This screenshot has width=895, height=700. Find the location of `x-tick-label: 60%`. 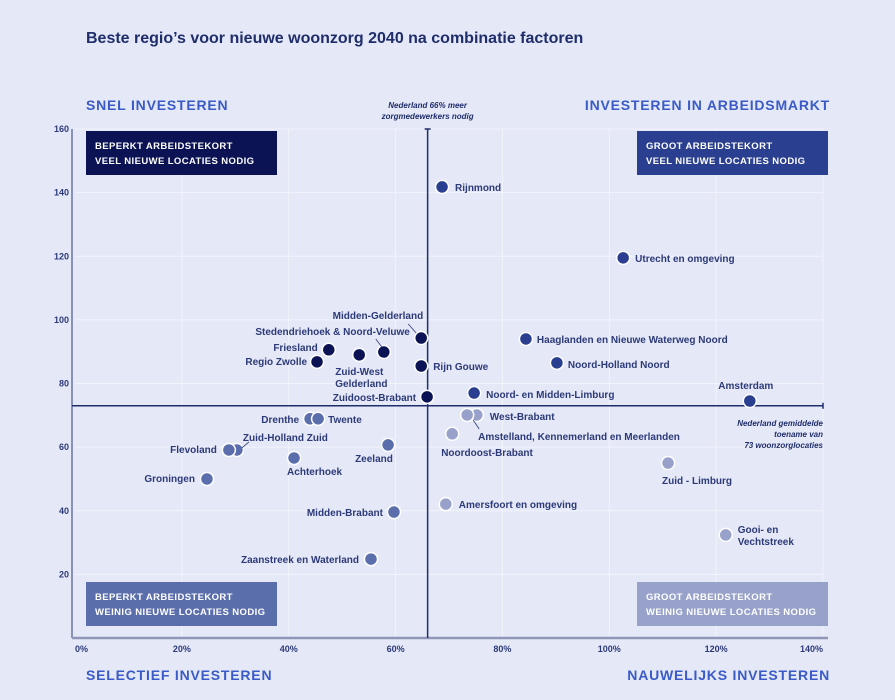

x-tick-label: 60% is located at coordinates (396, 649).